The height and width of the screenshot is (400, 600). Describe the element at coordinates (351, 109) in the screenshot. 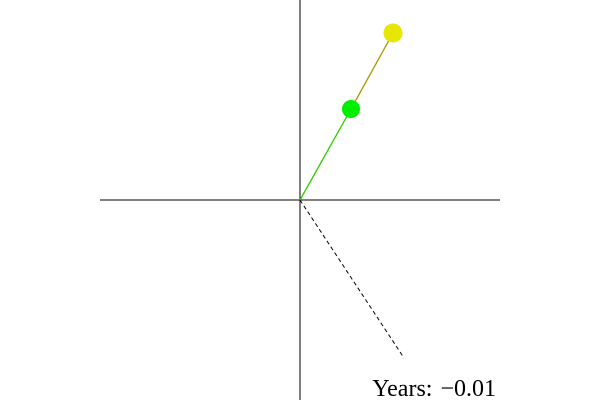

I see `inner-body-marker` at that location.